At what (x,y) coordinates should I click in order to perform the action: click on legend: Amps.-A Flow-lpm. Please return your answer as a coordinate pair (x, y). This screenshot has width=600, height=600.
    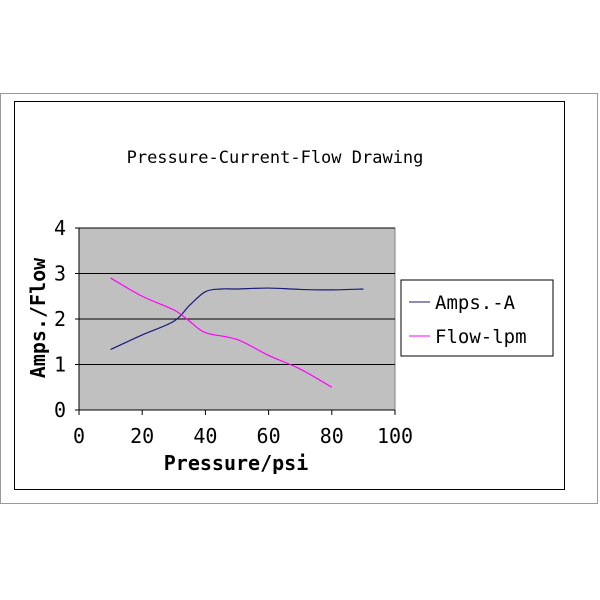
    Looking at the image, I should click on (477, 318).